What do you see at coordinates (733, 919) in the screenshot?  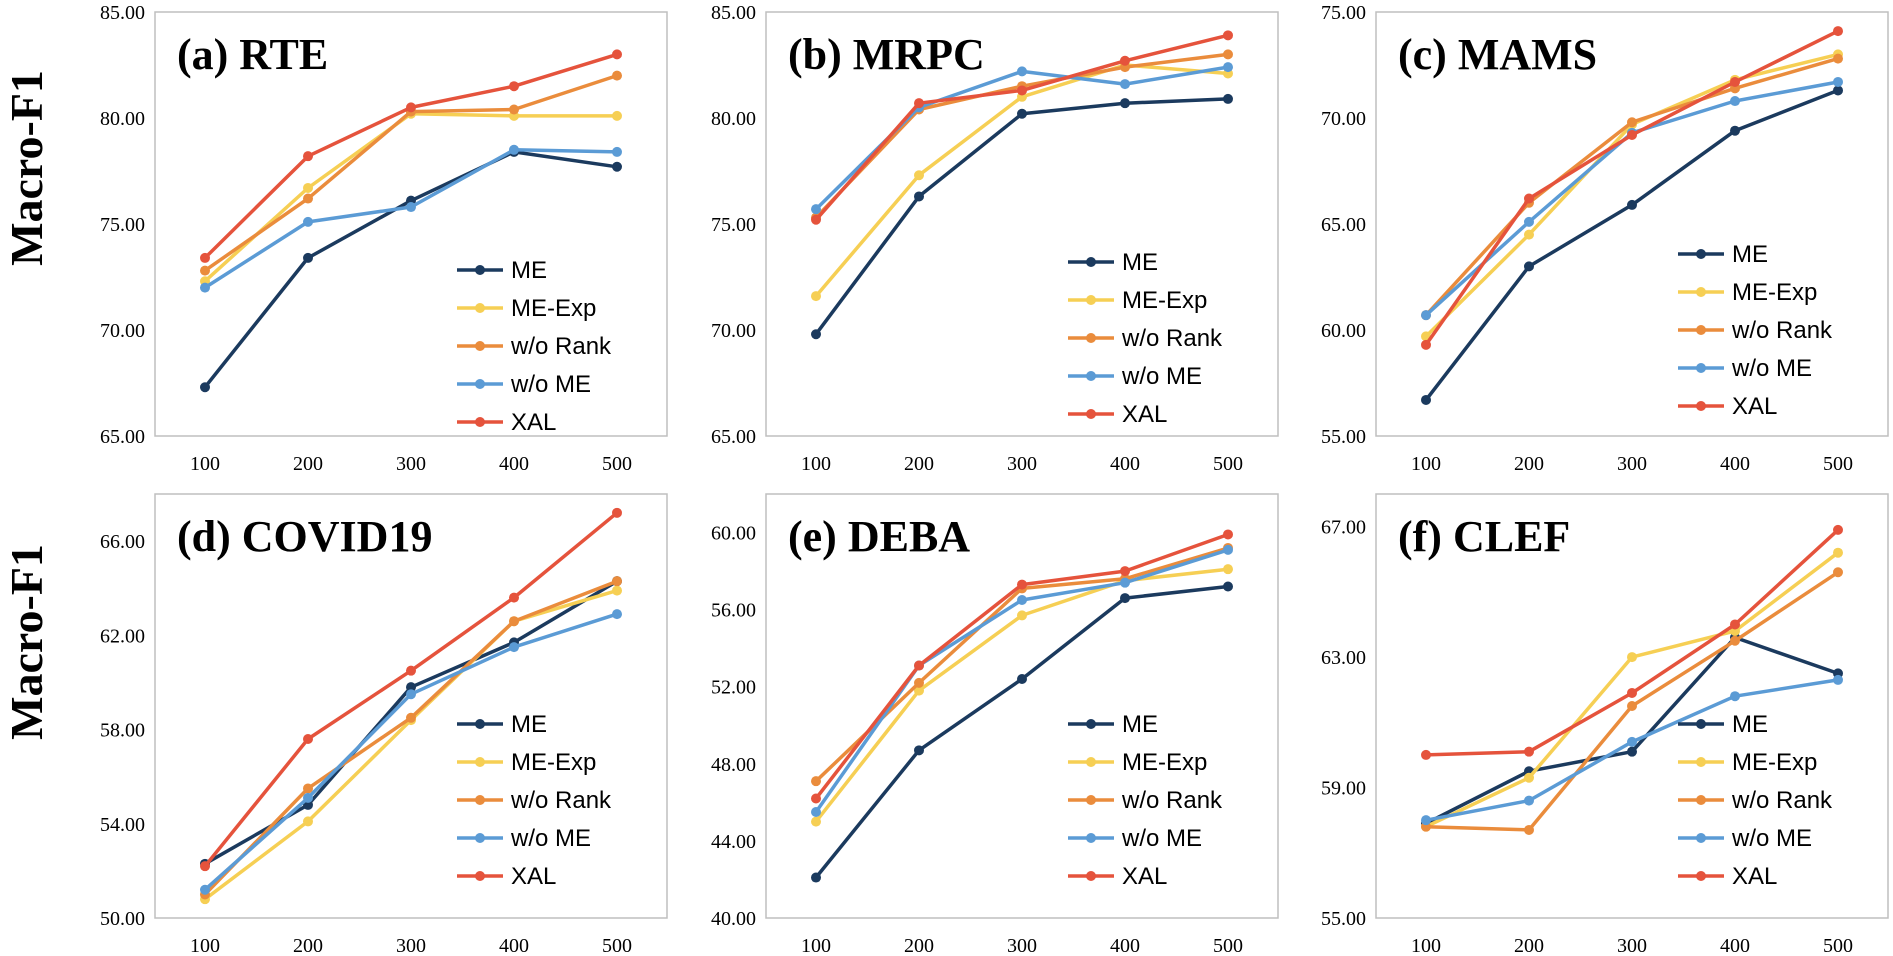 I see `y-tick-label: 40.00` at bounding box center [733, 919].